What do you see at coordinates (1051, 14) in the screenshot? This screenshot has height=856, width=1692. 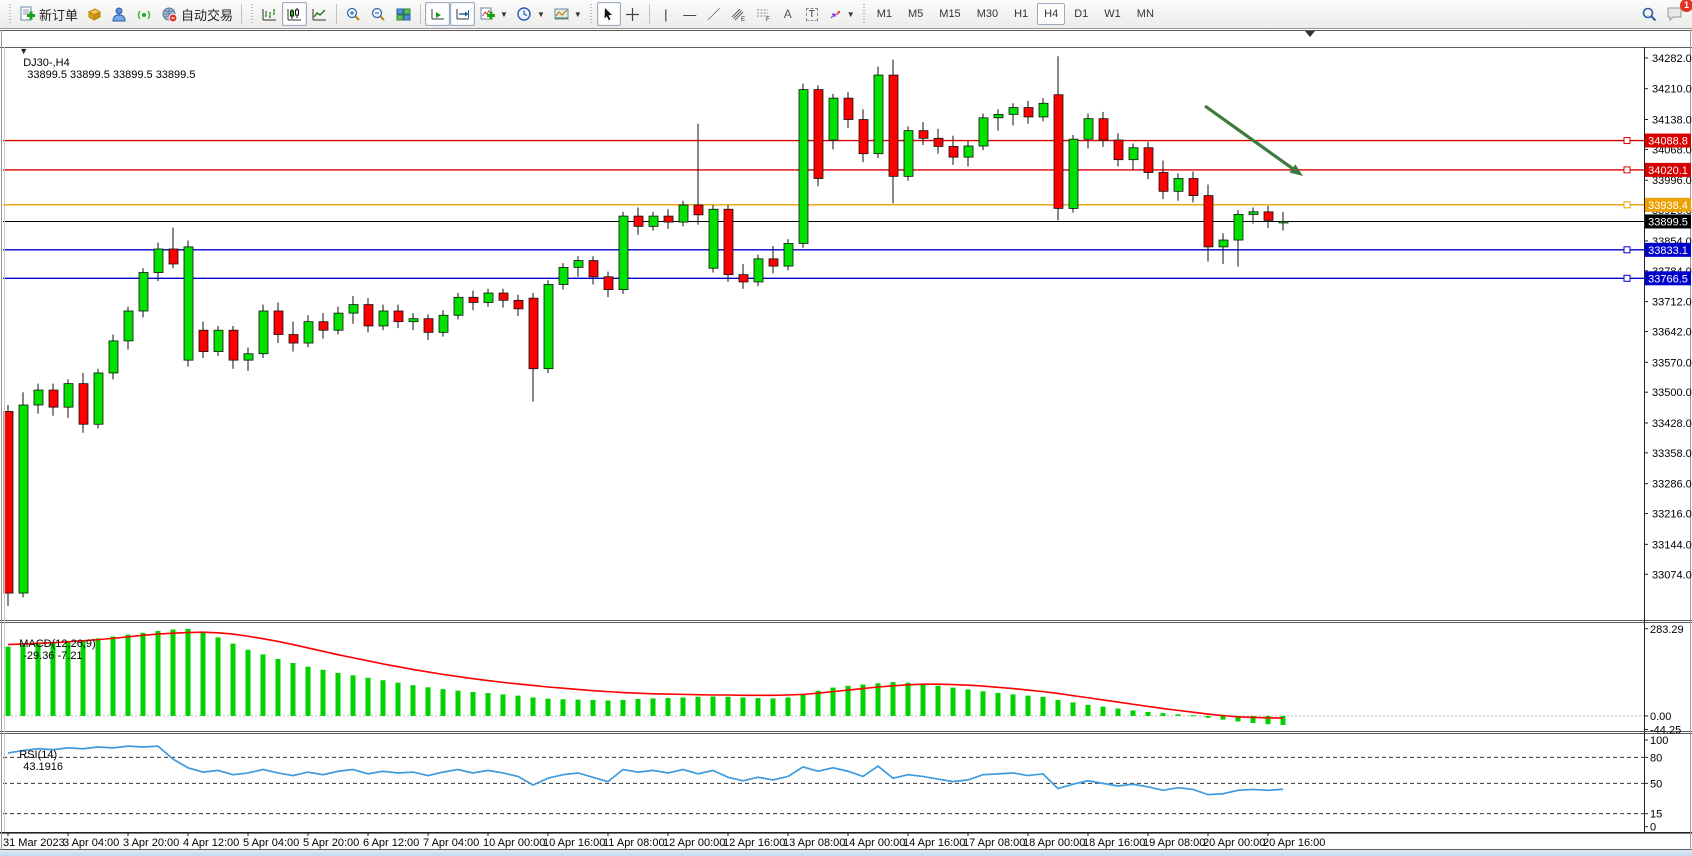 I see `timeframe-button-h4: H4` at bounding box center [1051, 14].